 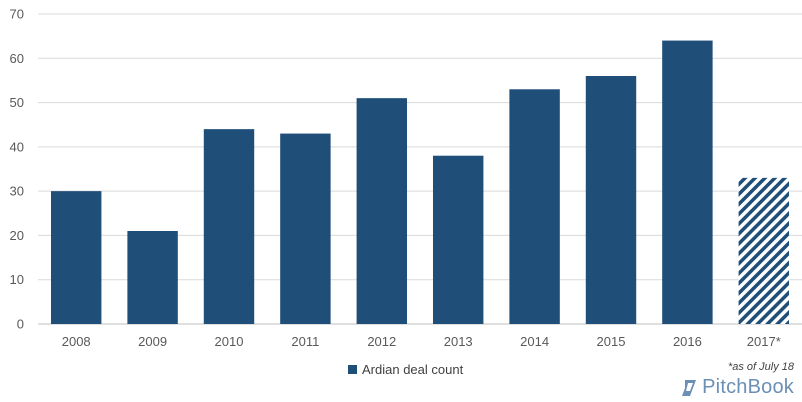 I want to click on y-tick-label: 30, so click(x=17, y=191).